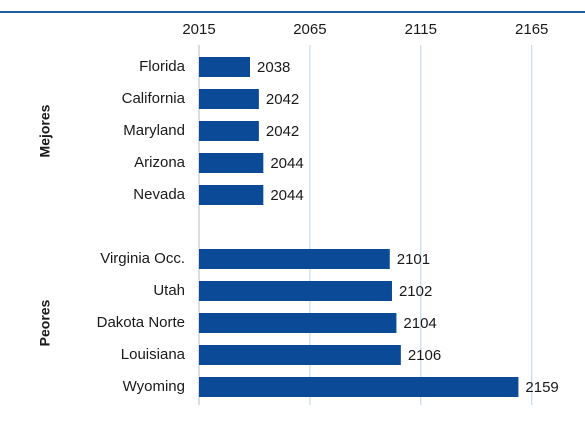 This screenshot has width=585, height=423. I want to click on y-tick-label: Louisiana, so click(153, 354).